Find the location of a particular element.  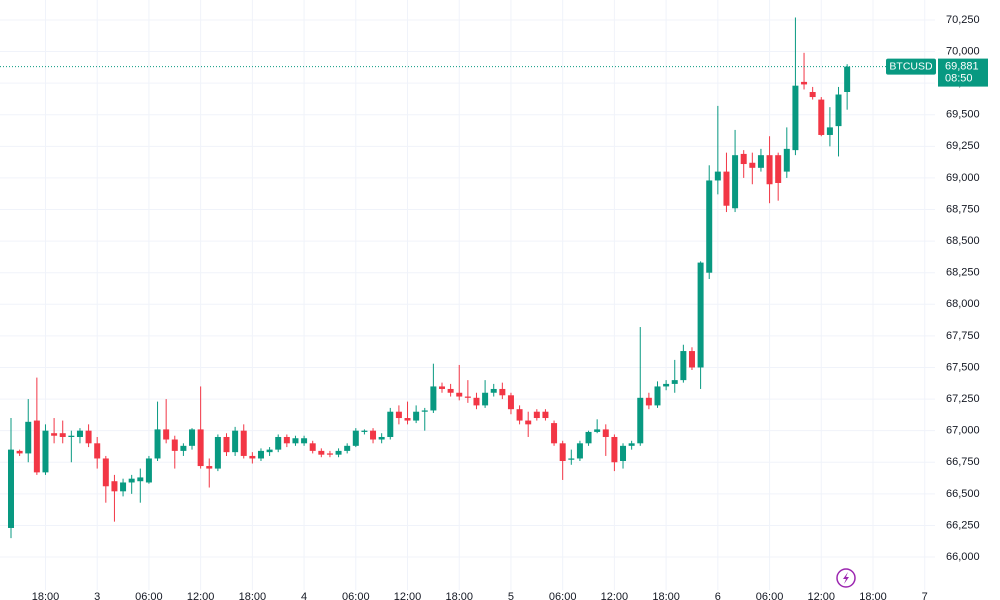

y-tick-label: 66,000 is located at coordinates (963, 557).